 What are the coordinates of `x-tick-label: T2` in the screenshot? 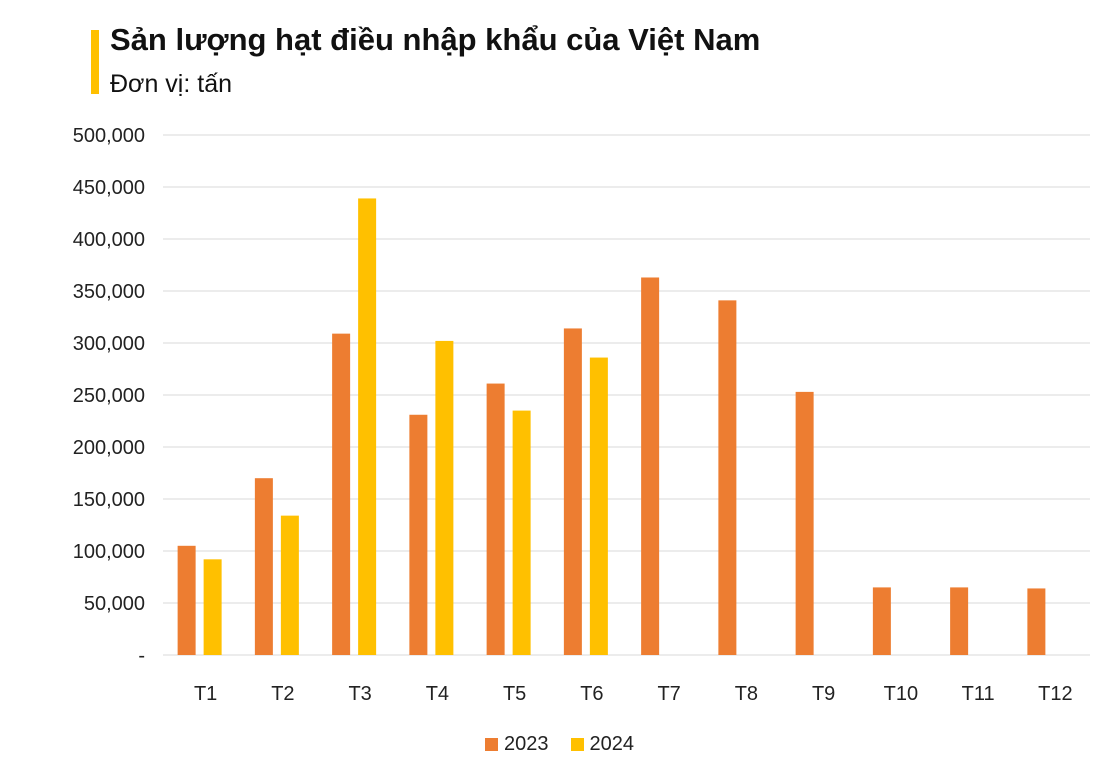 It's located at (282, 694).